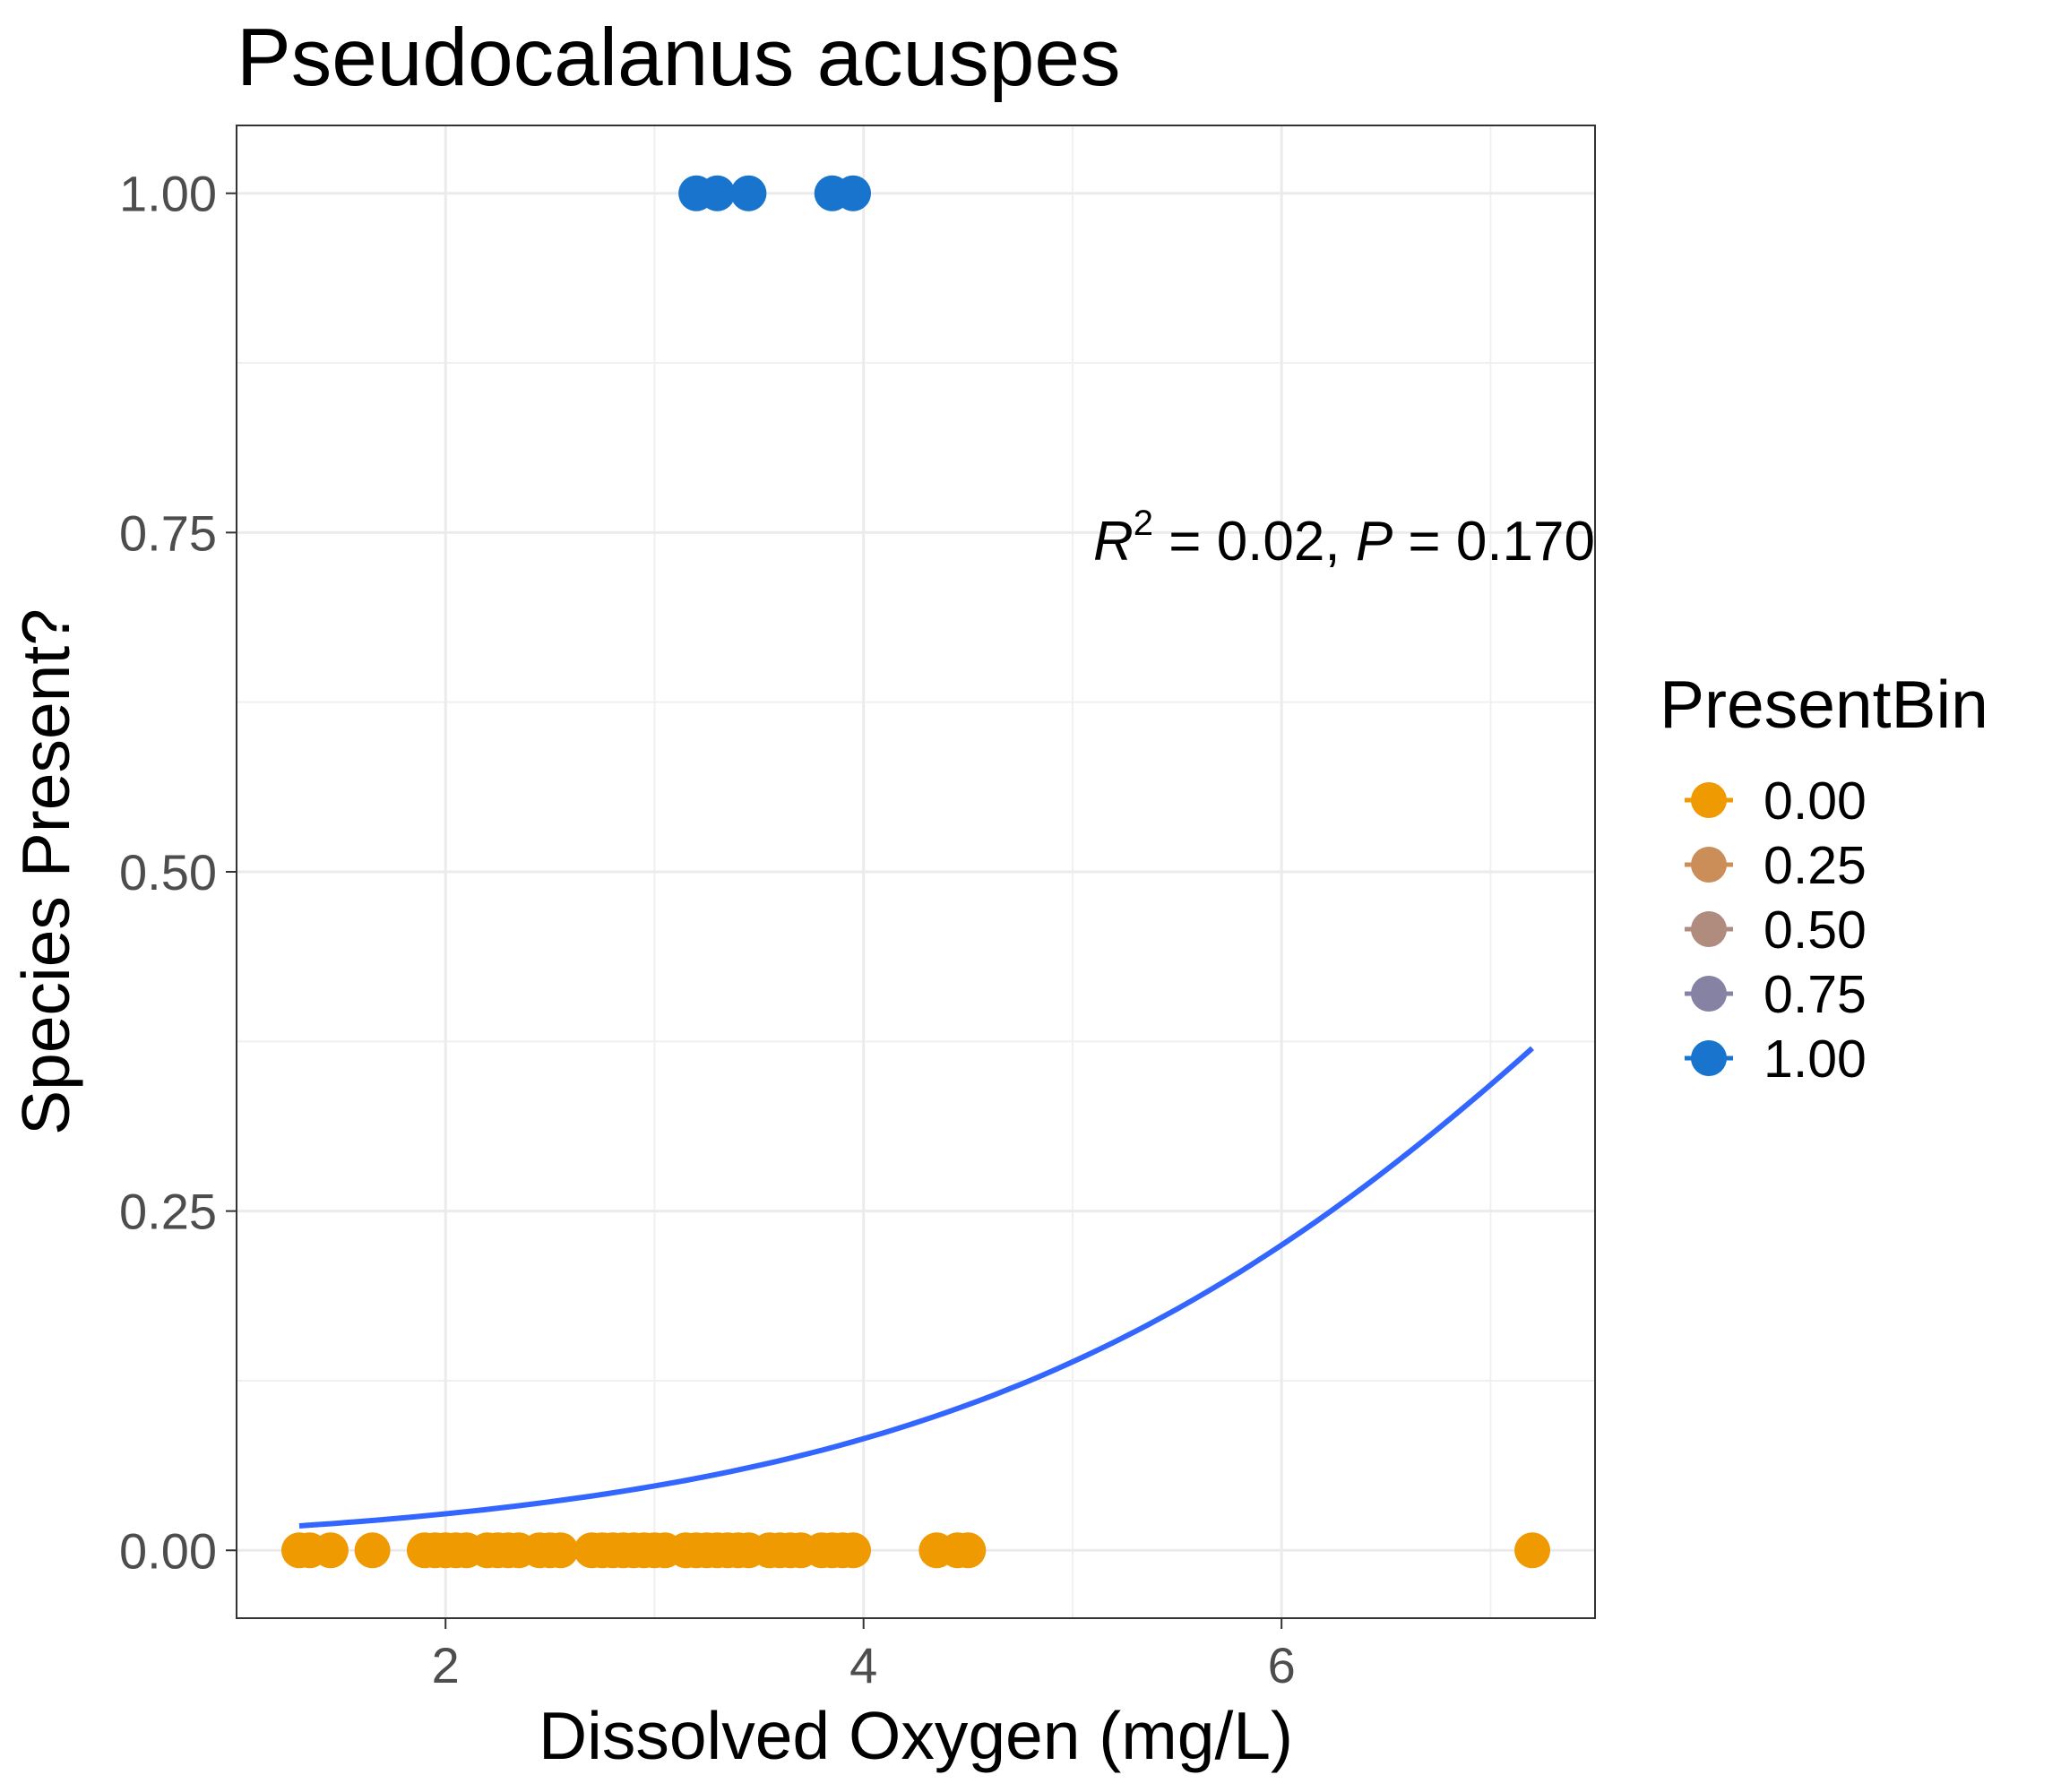  I want to click on fit-annotation: R2 = 0.02, P = 0.170, so click(1344, 538).